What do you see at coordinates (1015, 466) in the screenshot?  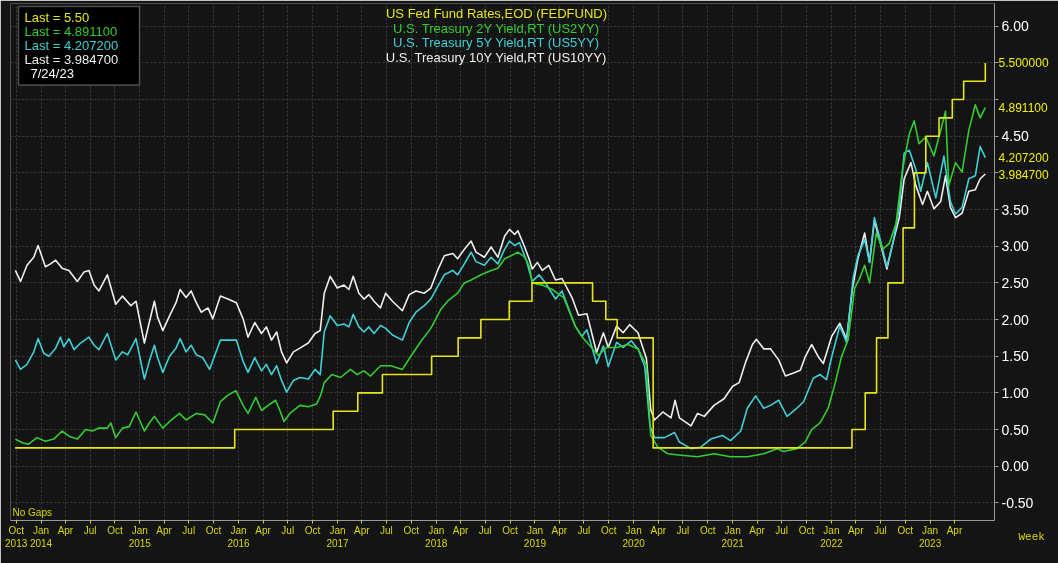 I see `y-tick-label: 0.00` at bounding box center [1015, 466].